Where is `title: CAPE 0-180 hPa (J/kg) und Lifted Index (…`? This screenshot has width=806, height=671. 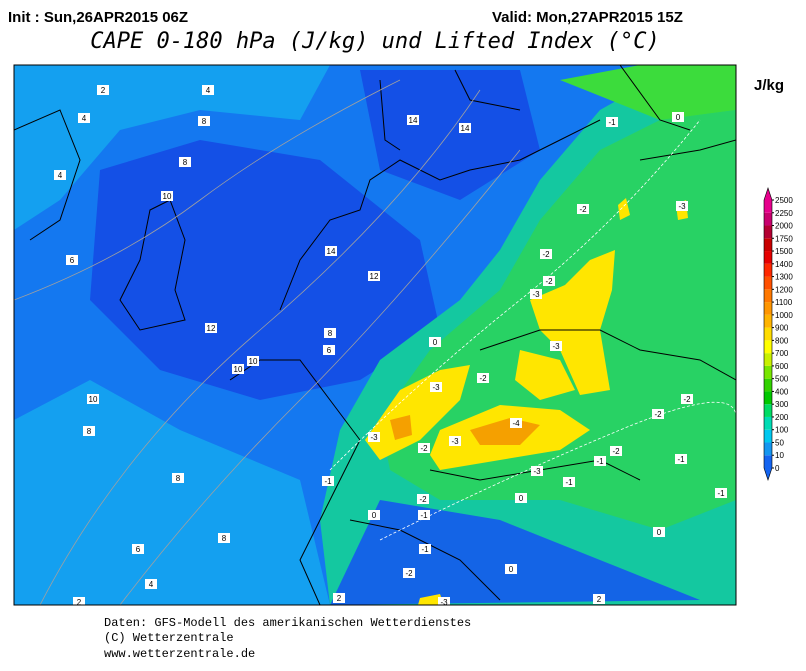
title: CAPE 0-180 hPa (J/kg) und Lifted Index (… is located at coordinates (375, 41).